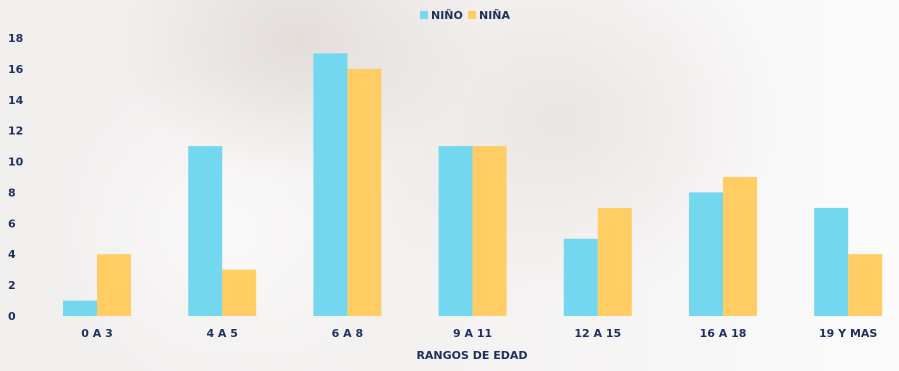  What do you see at coordinates (472, 15) in the screenshot?
I see `legend-swatch-nina` at bounding box center [472, 15].